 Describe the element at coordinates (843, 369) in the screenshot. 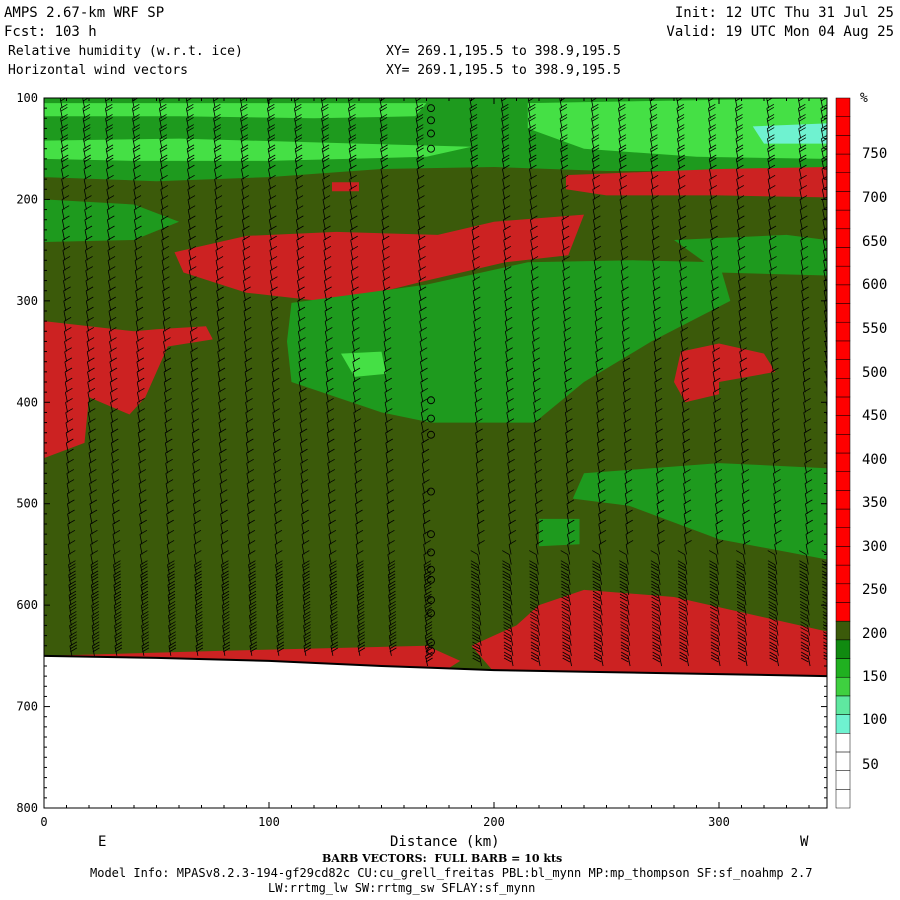

I see `colorbar-cell` at that location.